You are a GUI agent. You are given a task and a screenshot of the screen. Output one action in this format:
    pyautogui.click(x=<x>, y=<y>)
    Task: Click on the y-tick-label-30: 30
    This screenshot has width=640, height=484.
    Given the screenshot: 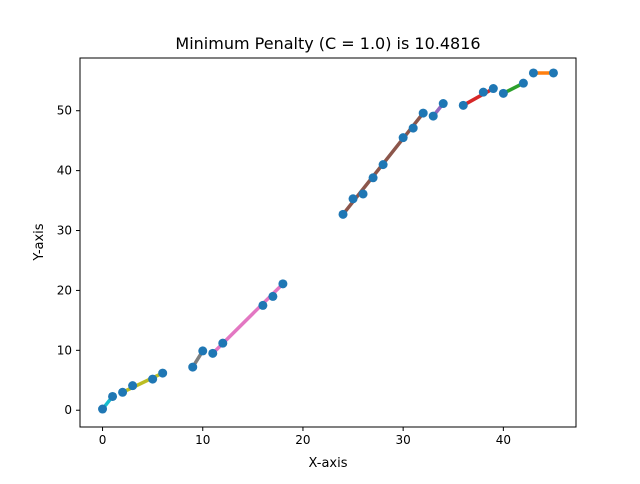 What is the action you would take?
    pyautogui.click(x=64, y=231)
    